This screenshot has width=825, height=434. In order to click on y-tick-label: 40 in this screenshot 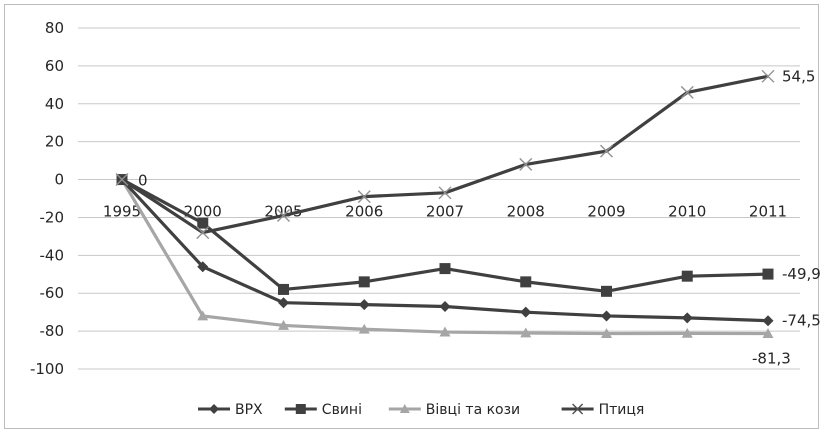, I will do `click(54, 104)`.